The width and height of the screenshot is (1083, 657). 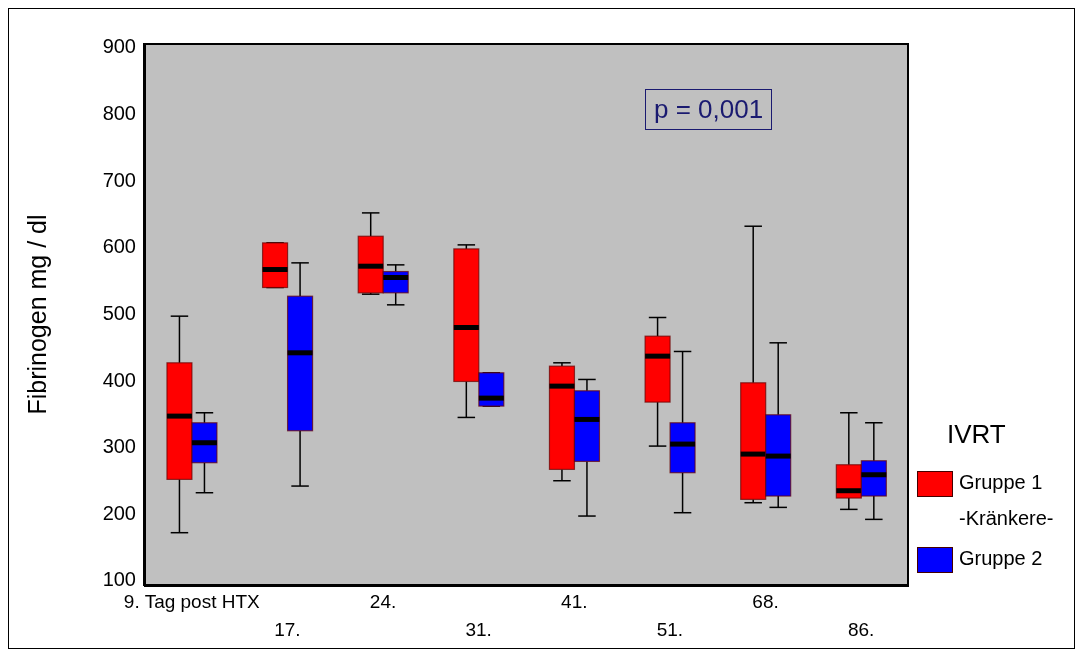 I want to click on x-tick-label: 31., so click(x=478, y=629).